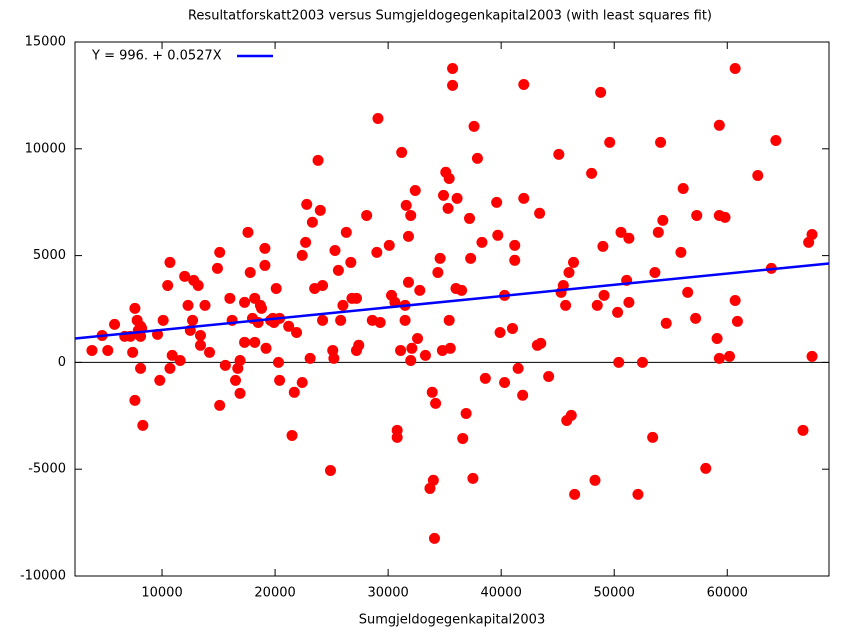 This screenshot has height=635, width=850. I want to click on y-tick-label: 0, so click(62, 362).